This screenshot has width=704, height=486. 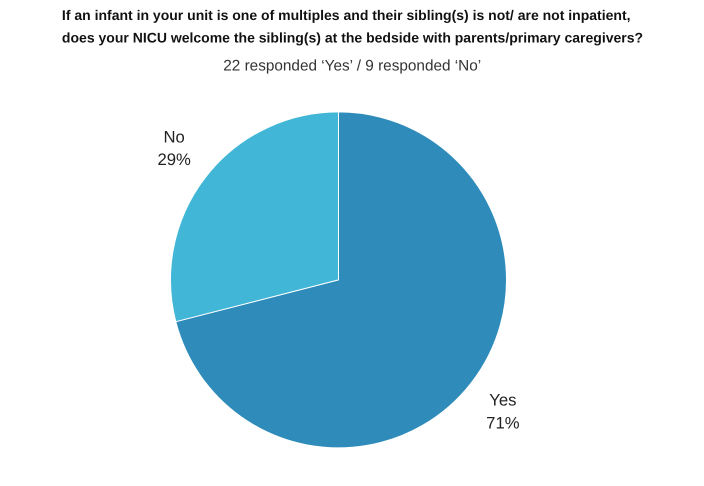 I want to click on chart-title: If an infant in your unit is one of multiples and their sibling(s) is not/ are not inpatient, does your NICU welcome the sibling(s) at the bedside with parents/primary caregivers?, so click(x=353, y=26).